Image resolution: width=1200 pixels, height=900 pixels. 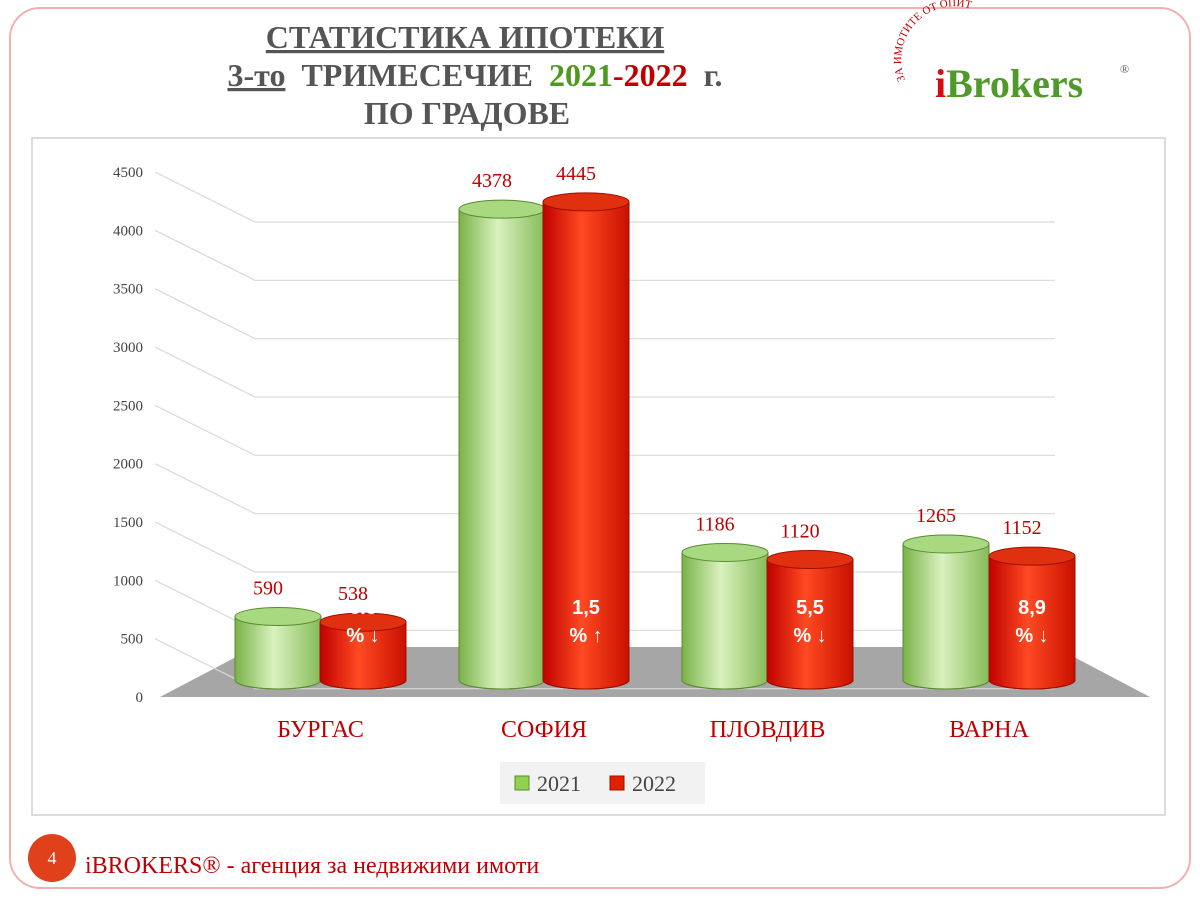 I want to click on subtitle-part: 2021, so click(x=581, y=75).